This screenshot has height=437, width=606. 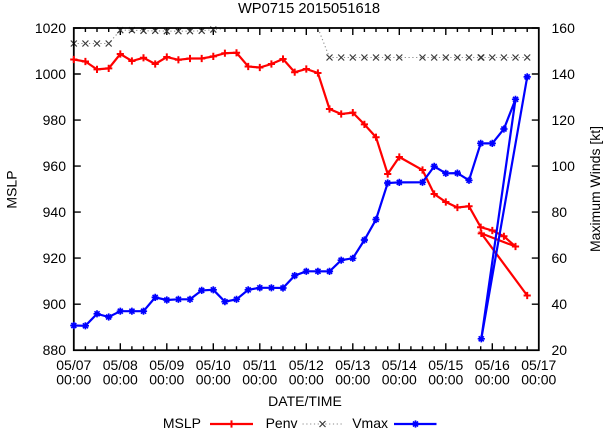 What do you see at coordinates (352, 365) in the screenshot?
I see `svg-text: 05/13` at bounding box center [352, 365].